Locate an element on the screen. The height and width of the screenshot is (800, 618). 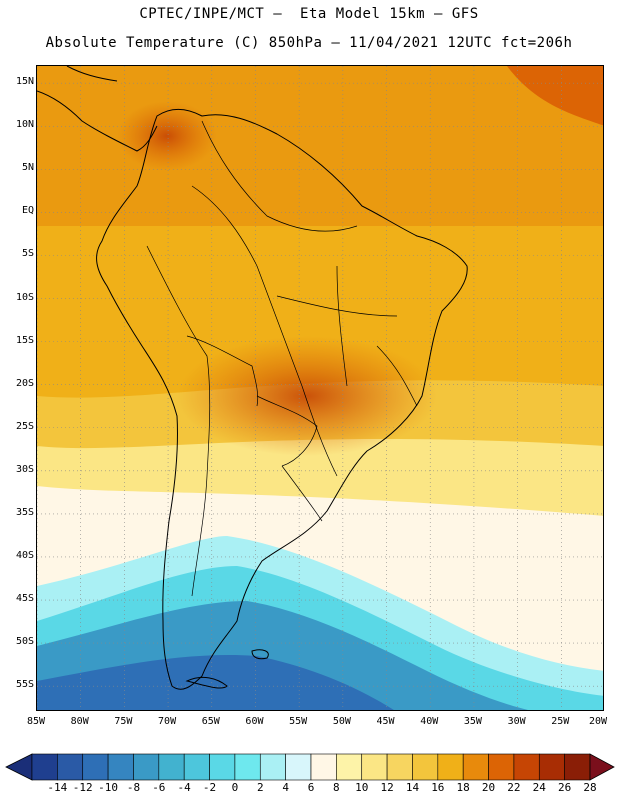
longitude-label: 25W is located at coordinates (560, 721).